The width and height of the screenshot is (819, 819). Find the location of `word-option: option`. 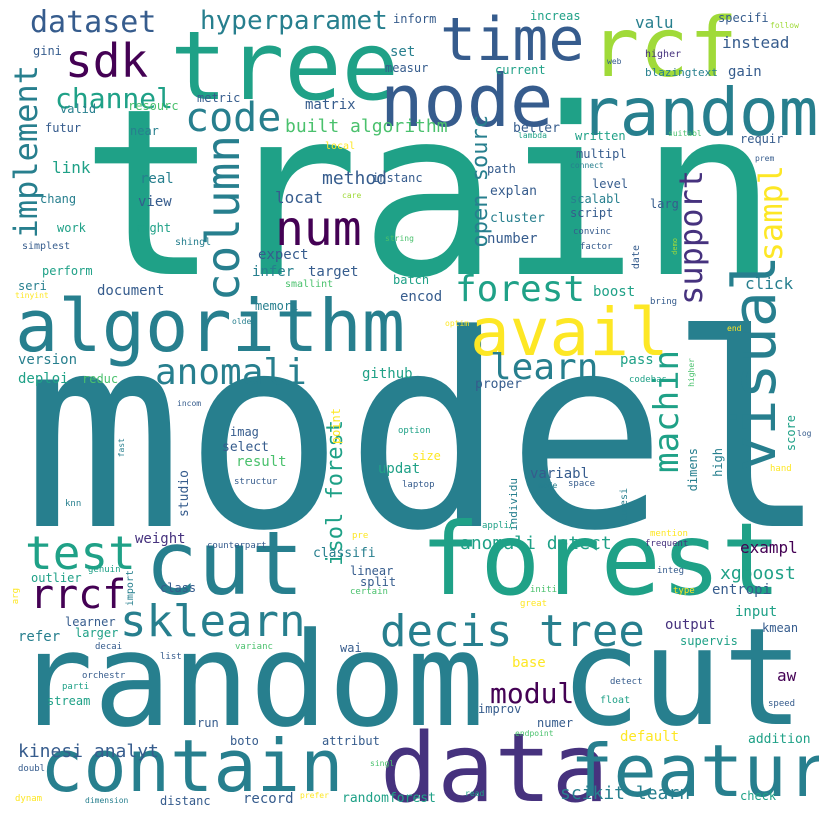

word-option: option is located at coordinates (414, 431).